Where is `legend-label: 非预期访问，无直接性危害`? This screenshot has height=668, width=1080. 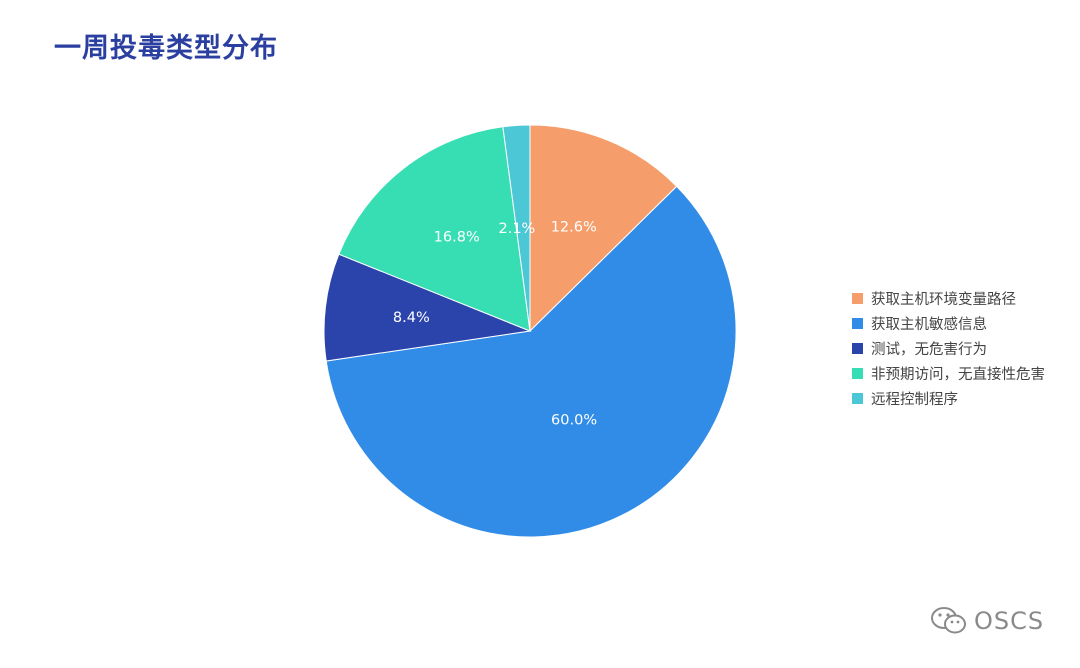
legend-label: 非预期访问，无直接性危害 is located at coordinates (958, 375).